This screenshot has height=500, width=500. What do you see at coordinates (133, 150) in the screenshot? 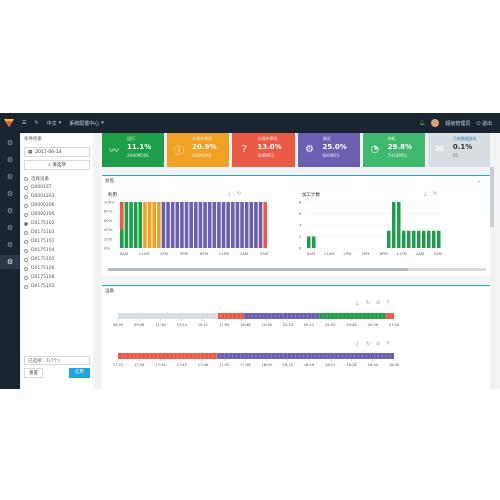
I see `card-run: 〰 运行 11.1% 2H40M50S` at bounding box center [133, 150].